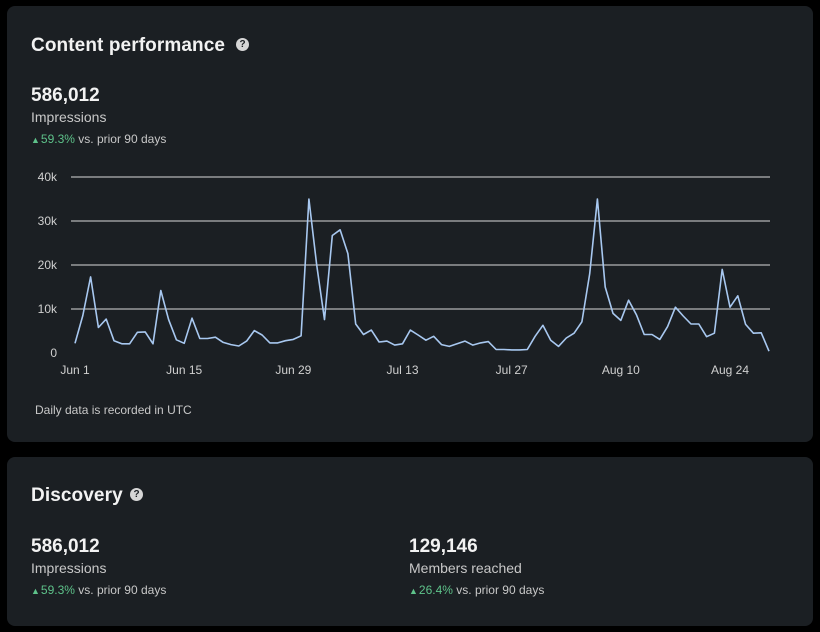 The width and height of the screenshot is (820, 632). What do you see at coordinates (57, 590) in the screenshot?
I see `delta-percent: 59.3%` at bounding box center [57, 590].